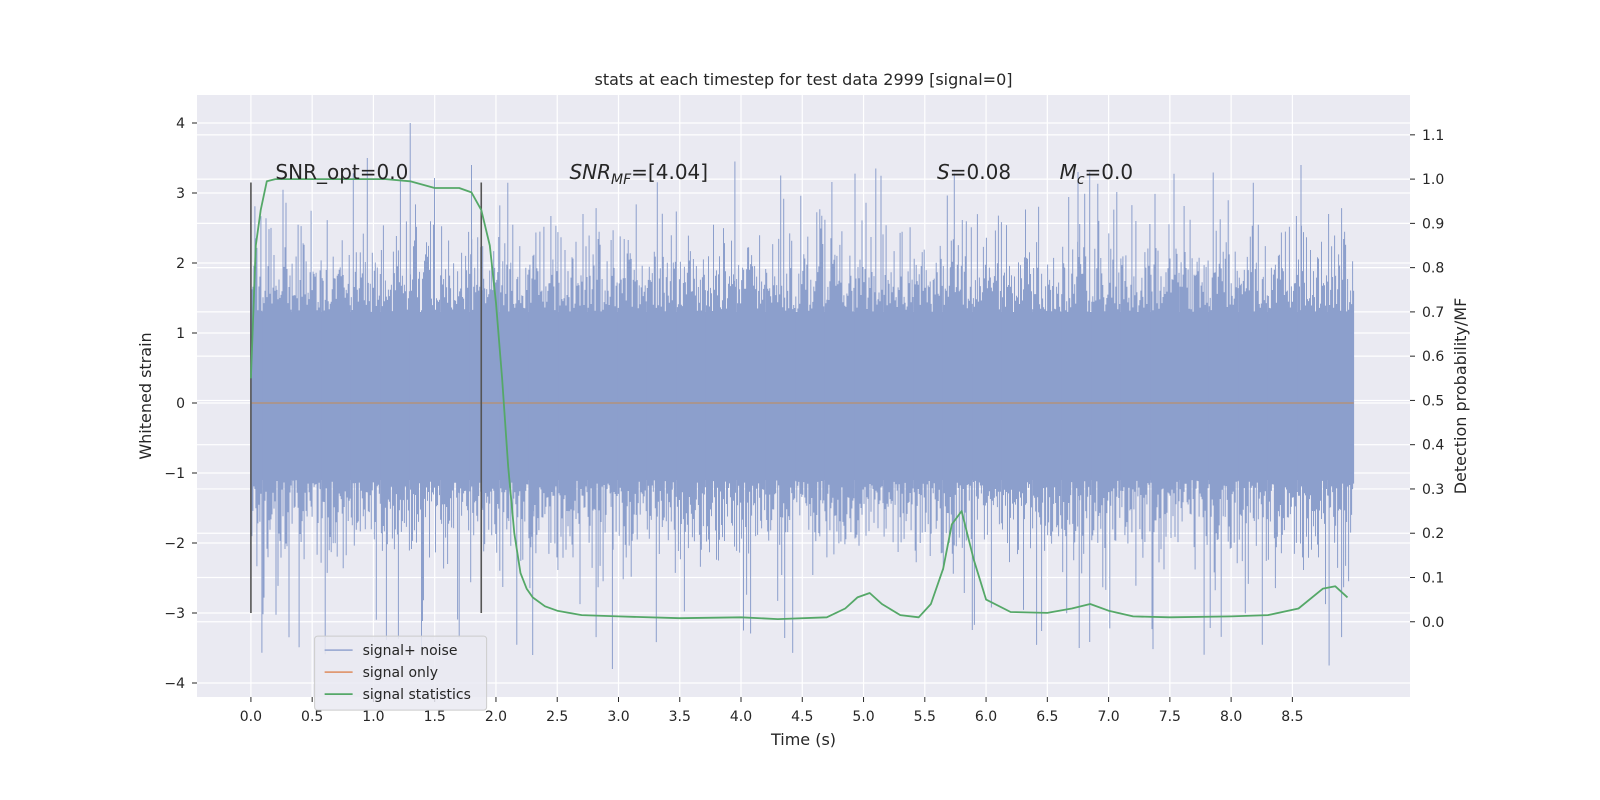 This screenshot has width=1600, height=800. What do you see at coordinates (1047, 717) in the screenshot?
I see `x-tick-label: 6.5` at bounding box center [1047, 717].